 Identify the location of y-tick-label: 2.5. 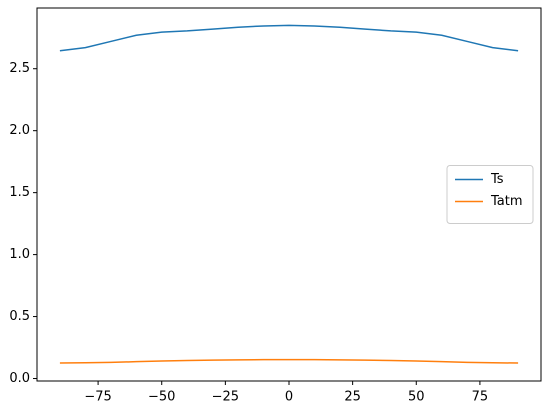
(19, 68).